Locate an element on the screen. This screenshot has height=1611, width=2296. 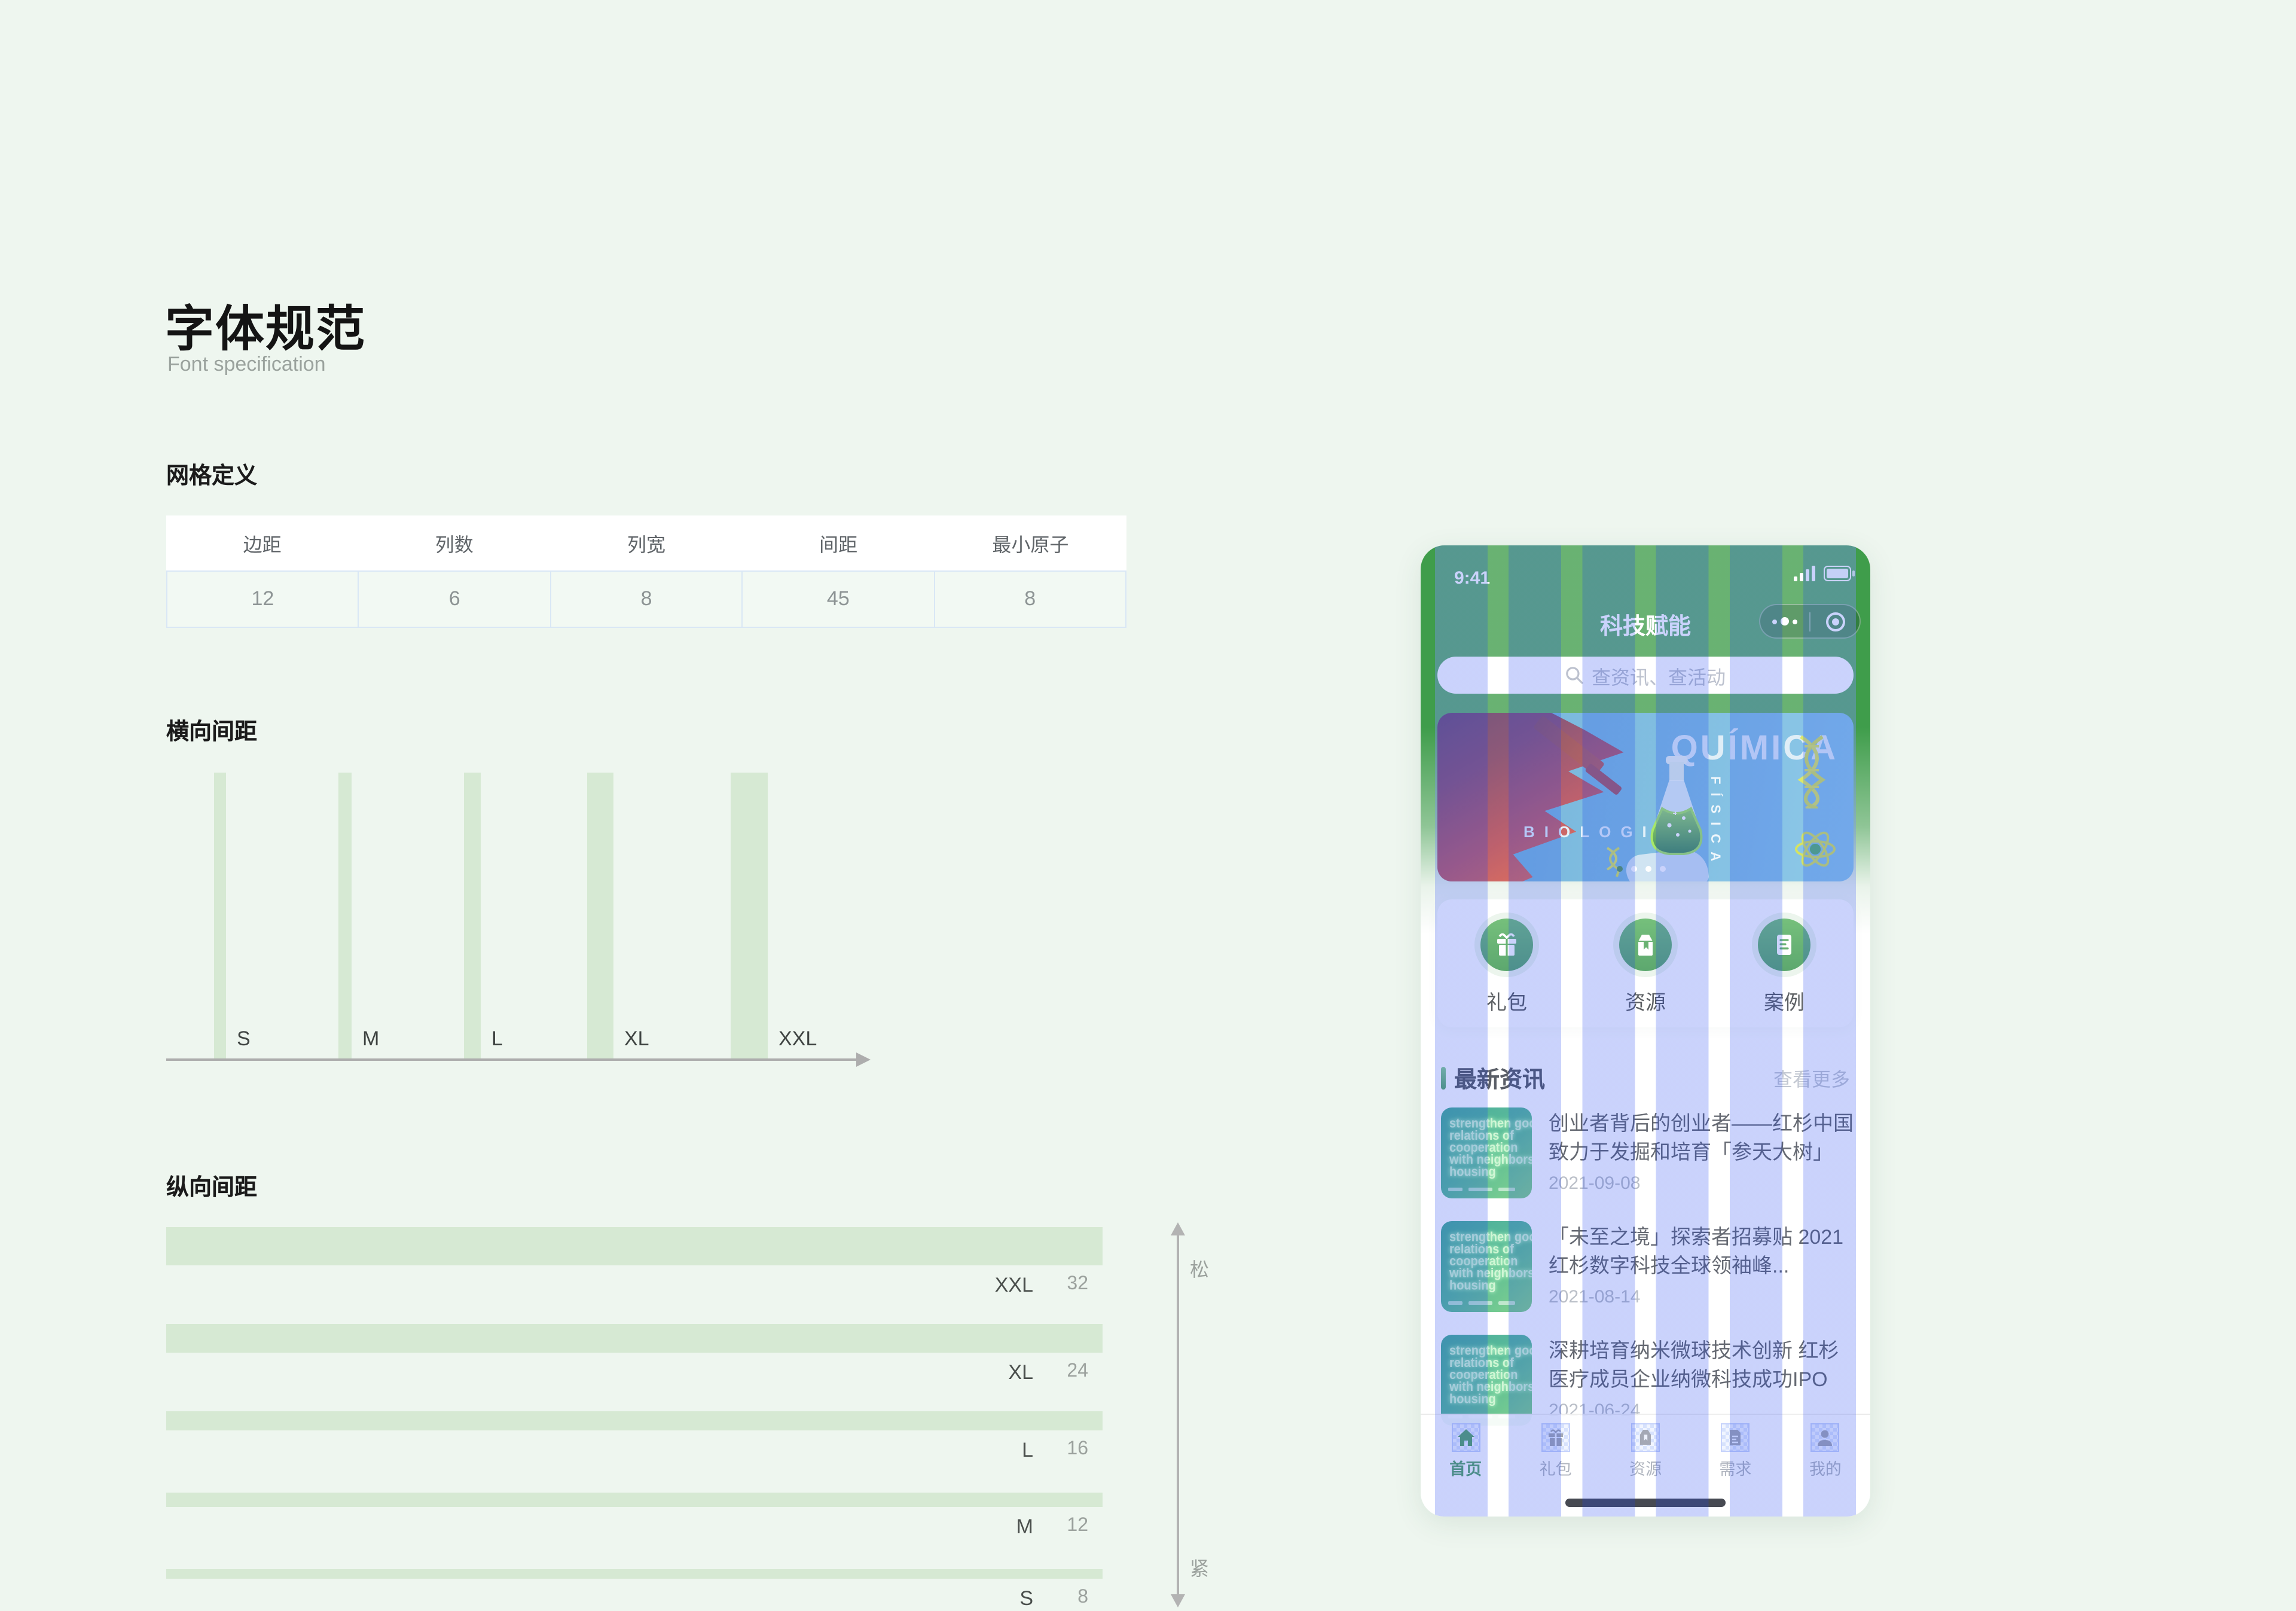
hspacing-label: XL is located at coordinates (636, 1038).